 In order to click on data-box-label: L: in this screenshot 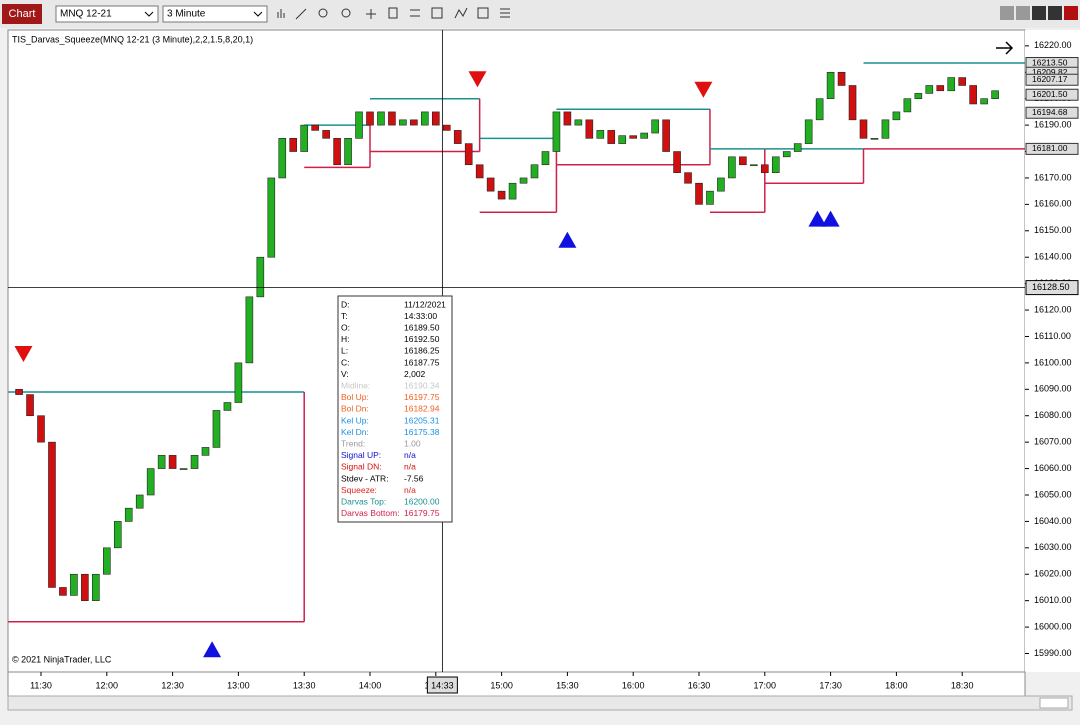, I will do `click(344, 351)`.